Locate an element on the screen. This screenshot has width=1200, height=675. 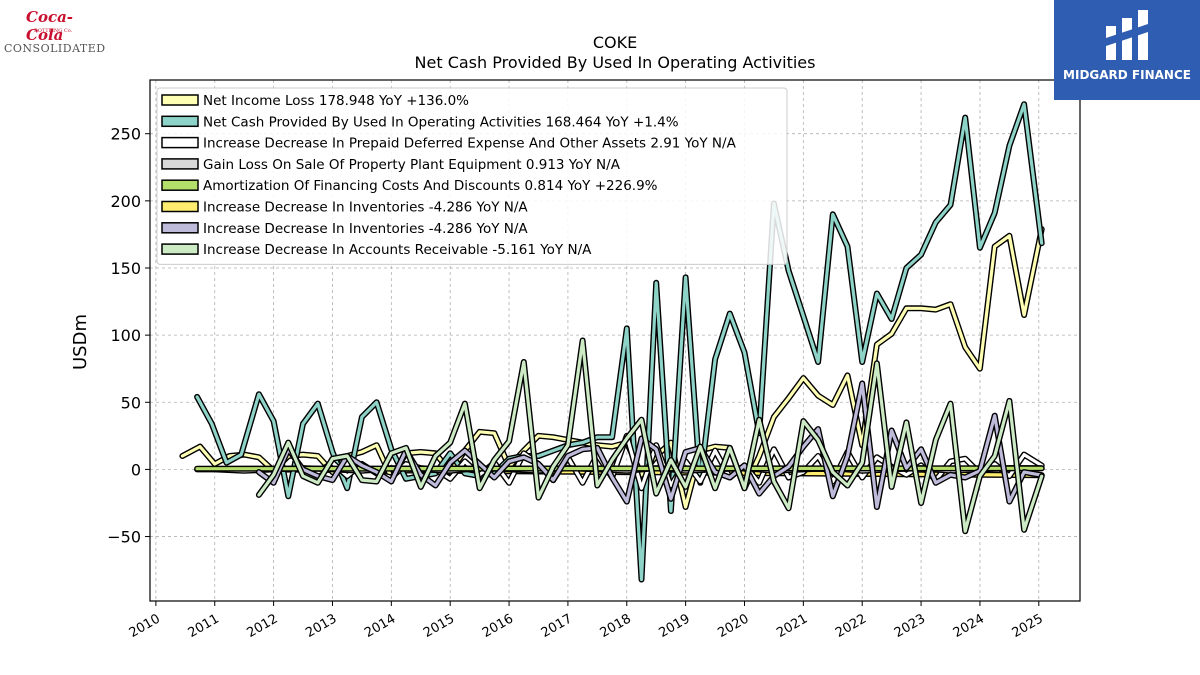
x-tick-label: 2015 is located at coordinates (439, 626).